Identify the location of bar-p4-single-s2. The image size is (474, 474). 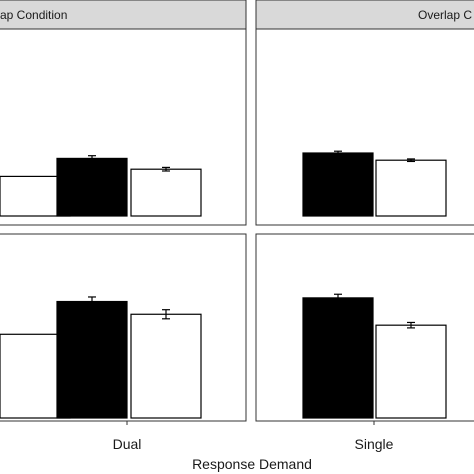
(411, 371).